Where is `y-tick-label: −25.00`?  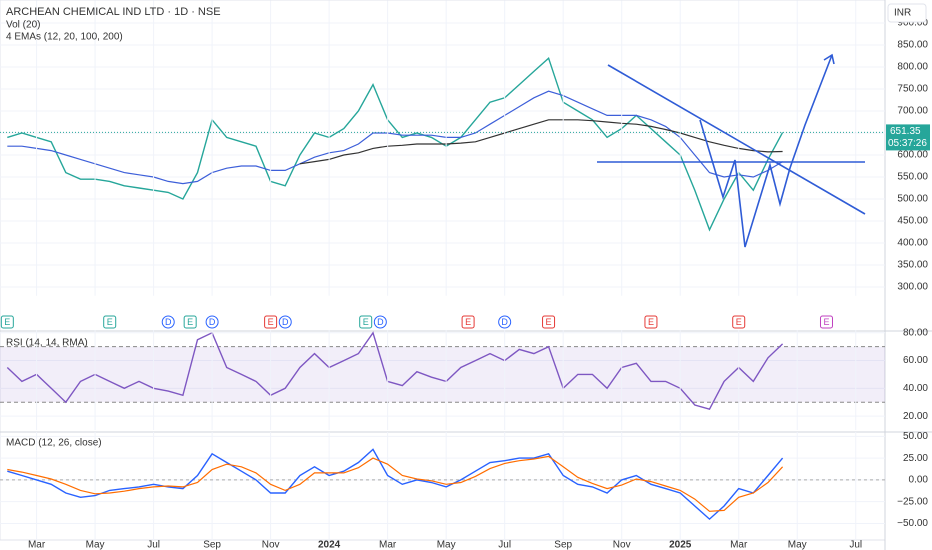
y-tick-label: −25.00 is located at coordinates (912, 501).